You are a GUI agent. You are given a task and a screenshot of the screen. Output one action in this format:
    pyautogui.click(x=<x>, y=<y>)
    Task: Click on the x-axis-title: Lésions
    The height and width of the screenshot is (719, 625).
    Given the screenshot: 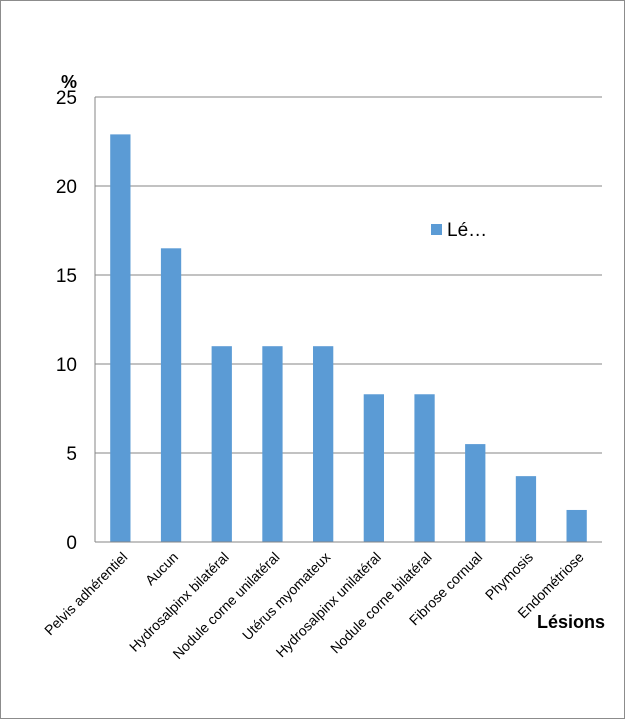 What is the action you would take?
    pyautogui.click(x=571, y=622)
    